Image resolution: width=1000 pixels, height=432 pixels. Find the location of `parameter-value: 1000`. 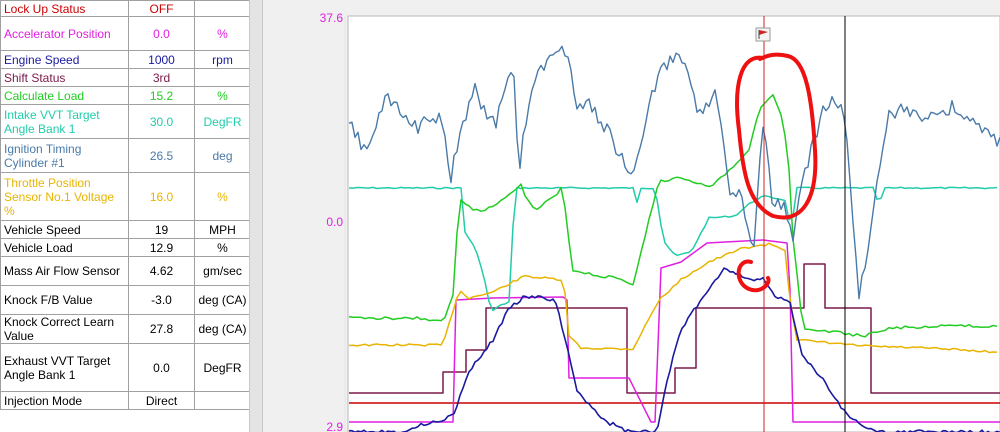

parameter-value: 1000 is located at coordinates (161, 59).